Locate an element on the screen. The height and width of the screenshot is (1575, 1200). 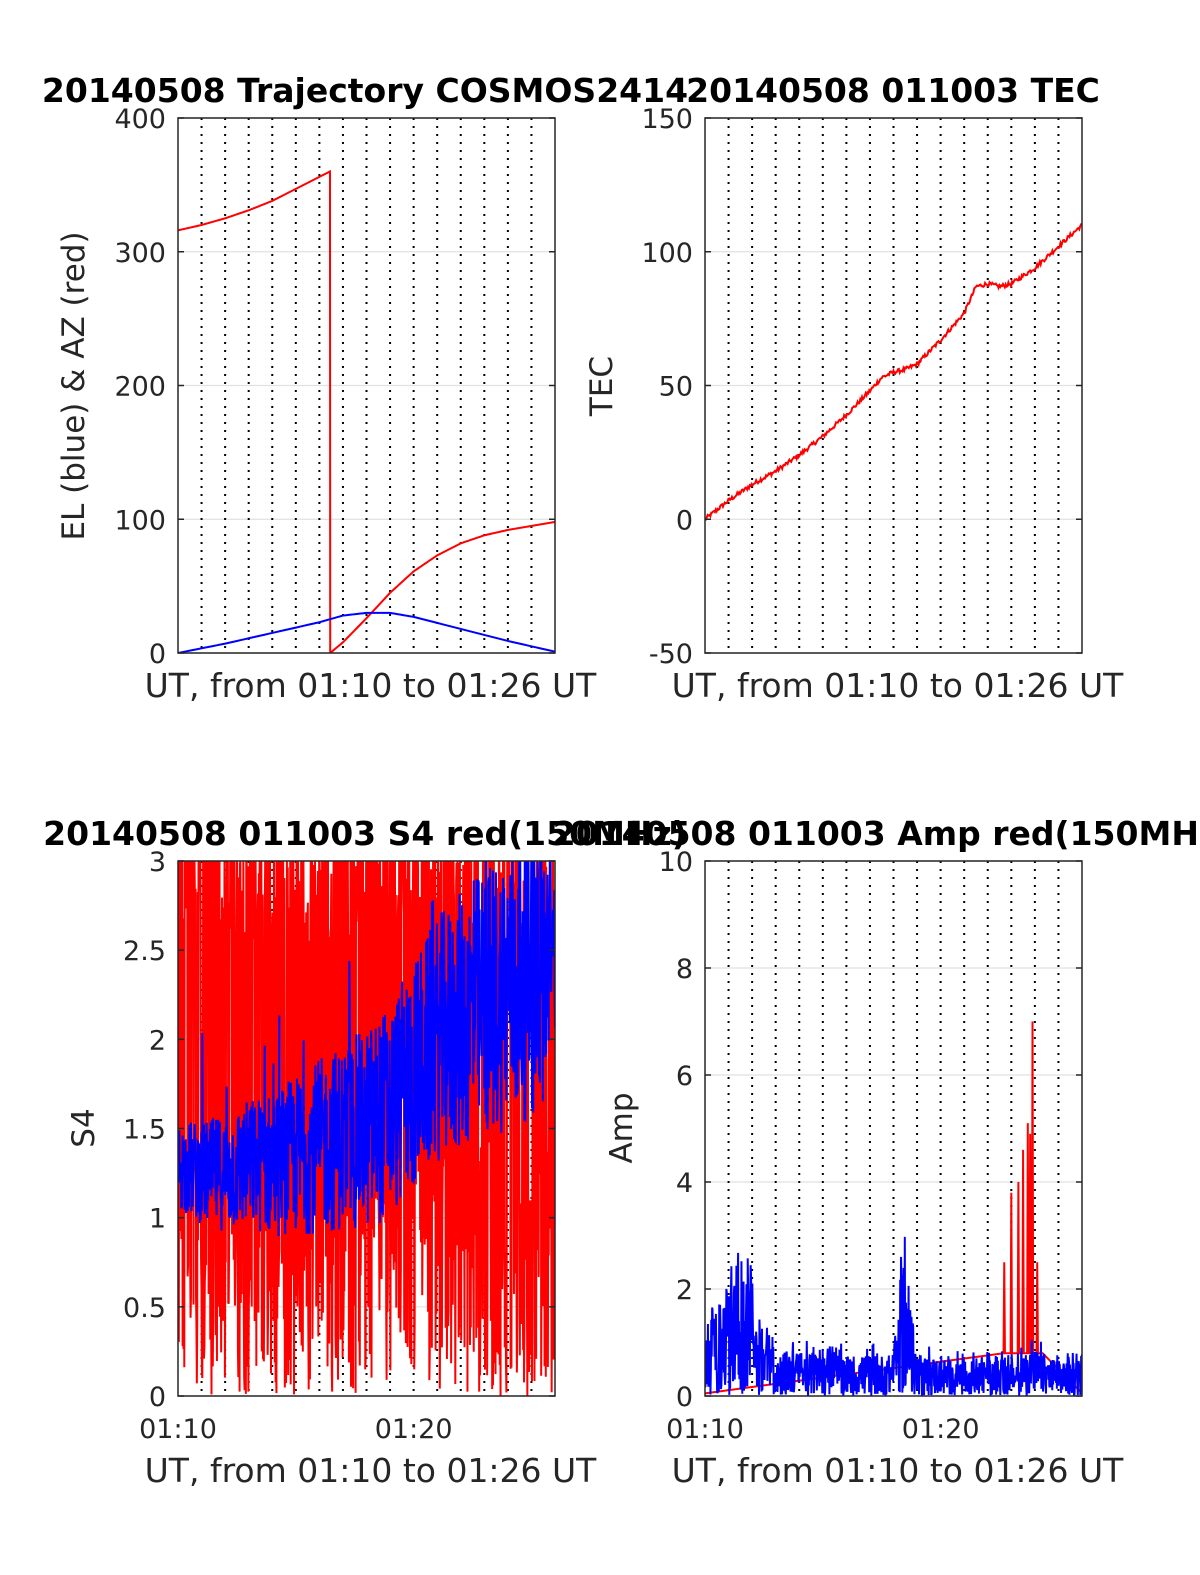
axes-box is located at coordinates (893, 1128).